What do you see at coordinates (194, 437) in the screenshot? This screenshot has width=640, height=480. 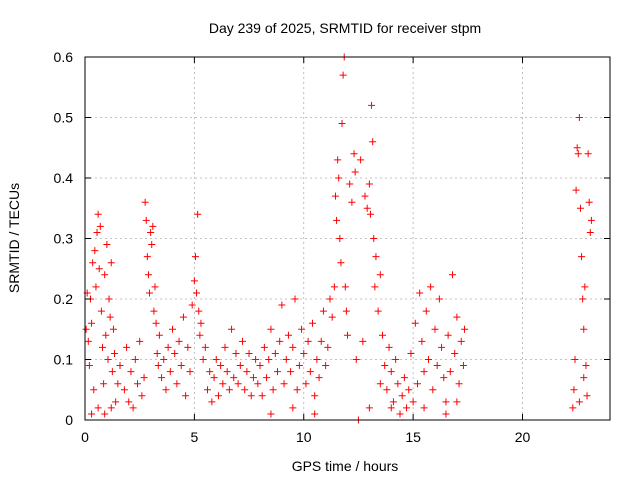 I see `x-tick-label: 5` at bounding box center [194, 437].